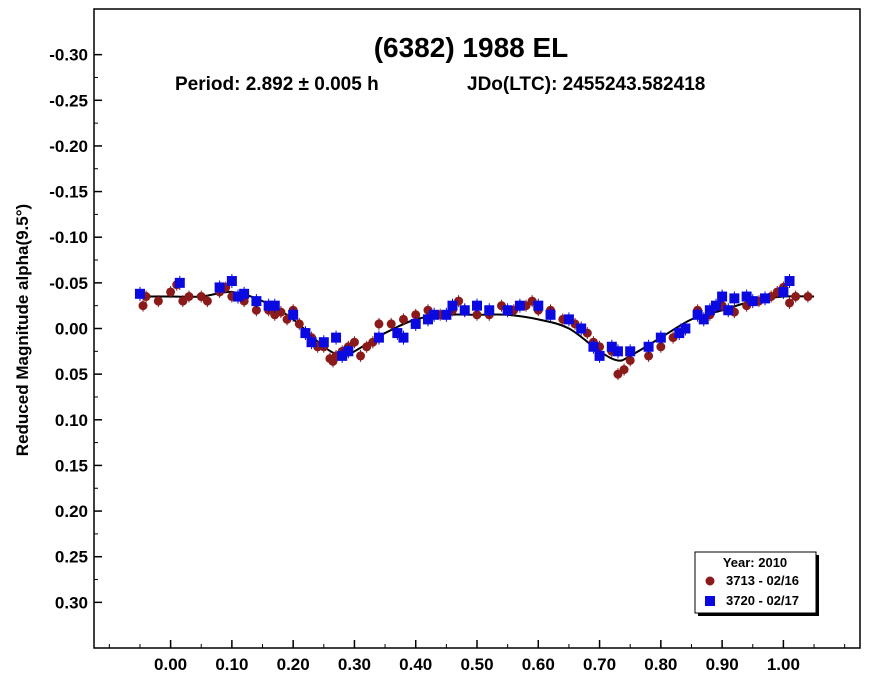  I want to click on y-tick-label: -0.25, so click(68, 100).